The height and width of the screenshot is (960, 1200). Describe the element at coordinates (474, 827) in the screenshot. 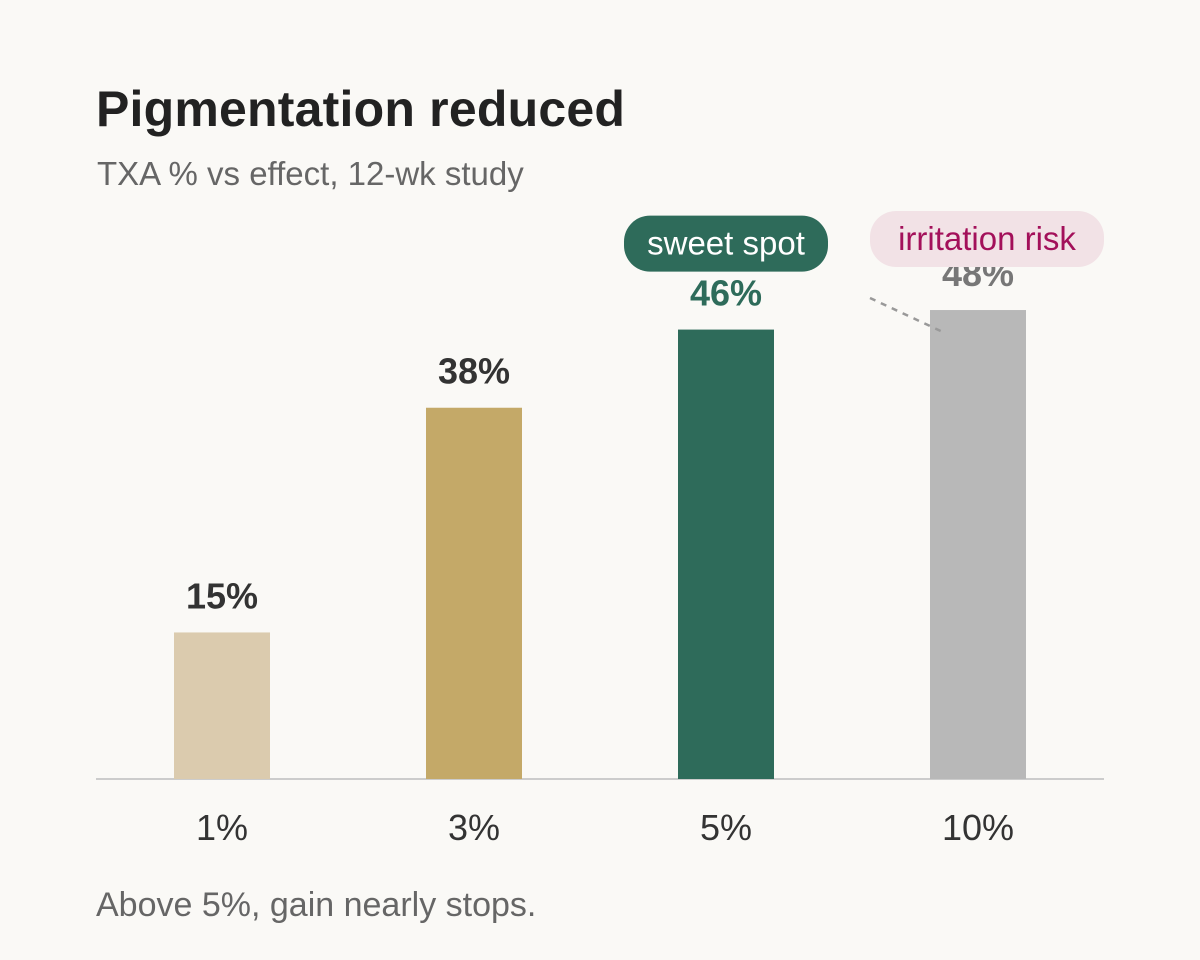

I see `category-label-3pct: 3%` at that location.